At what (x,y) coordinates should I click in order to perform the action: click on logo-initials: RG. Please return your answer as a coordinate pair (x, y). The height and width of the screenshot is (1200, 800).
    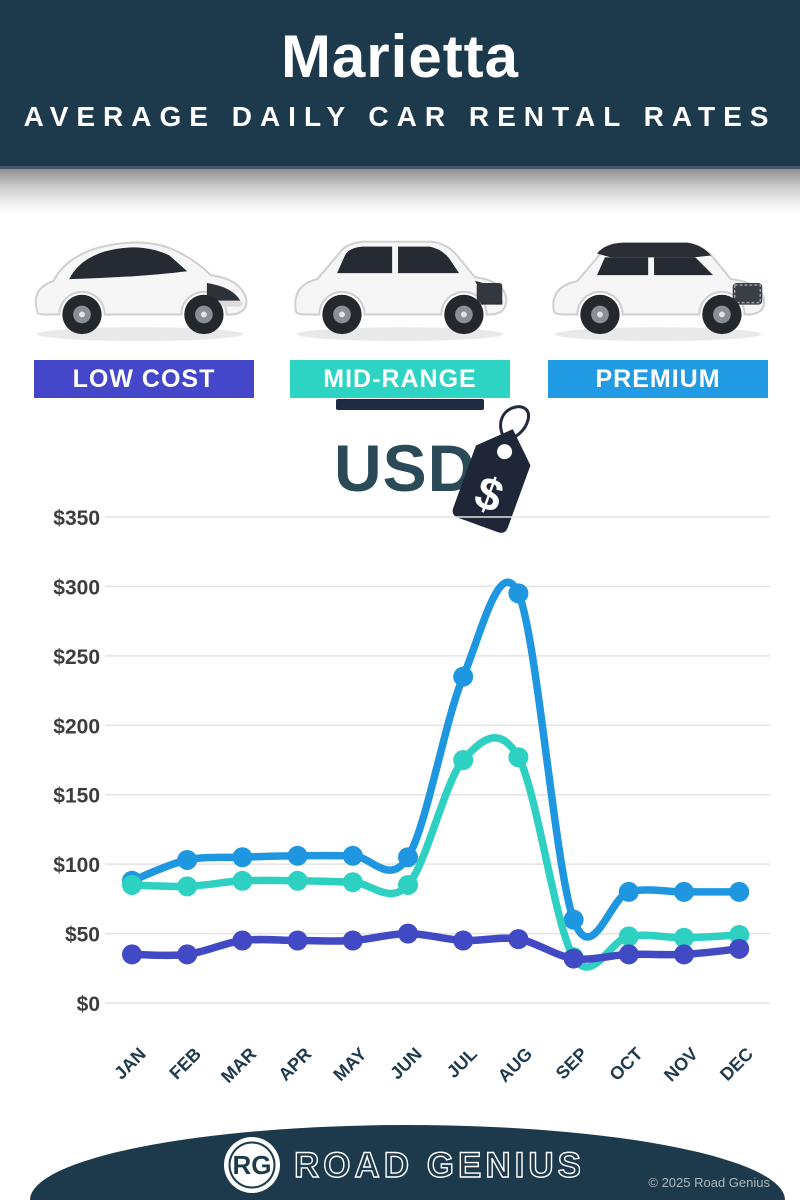
    Looking at the image, I should click on (252, 1165).